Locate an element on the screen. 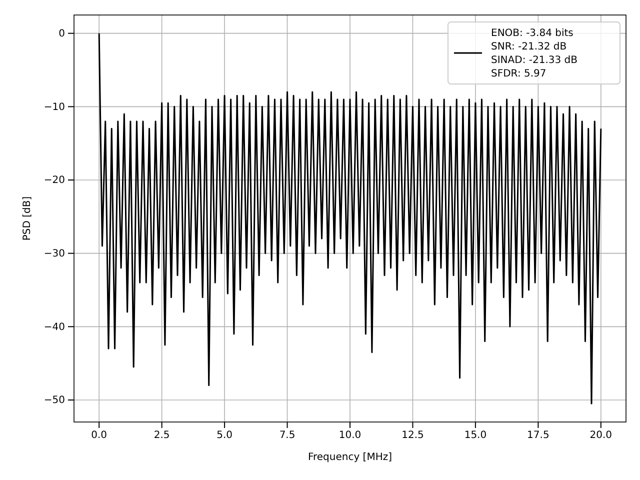 This screenshot has width=640, height=480. x-tick-label: 12.5 is located at coordinates (413, 436).